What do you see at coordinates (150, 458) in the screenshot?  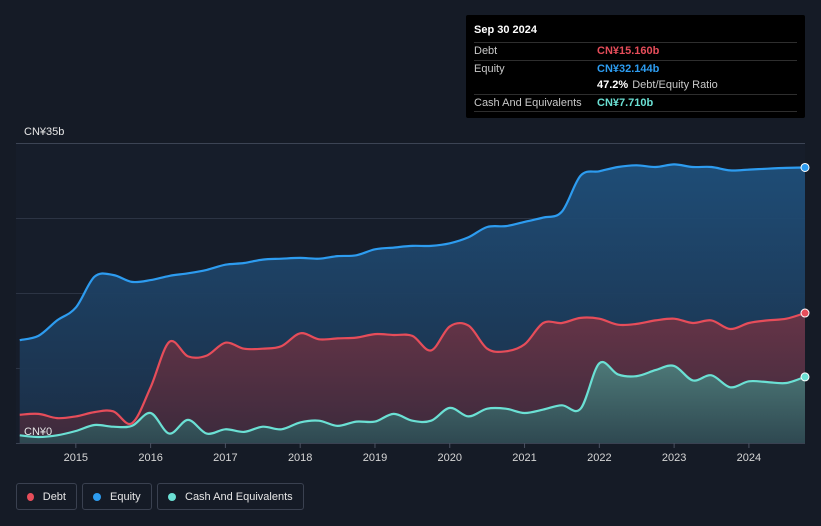 I see `x-tick-label: 2016` at bounding box center [150, 458].